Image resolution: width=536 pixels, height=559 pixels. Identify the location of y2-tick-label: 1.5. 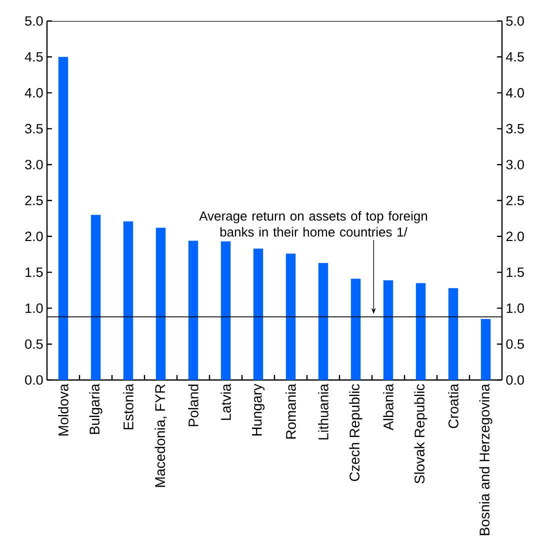
(34, 272).